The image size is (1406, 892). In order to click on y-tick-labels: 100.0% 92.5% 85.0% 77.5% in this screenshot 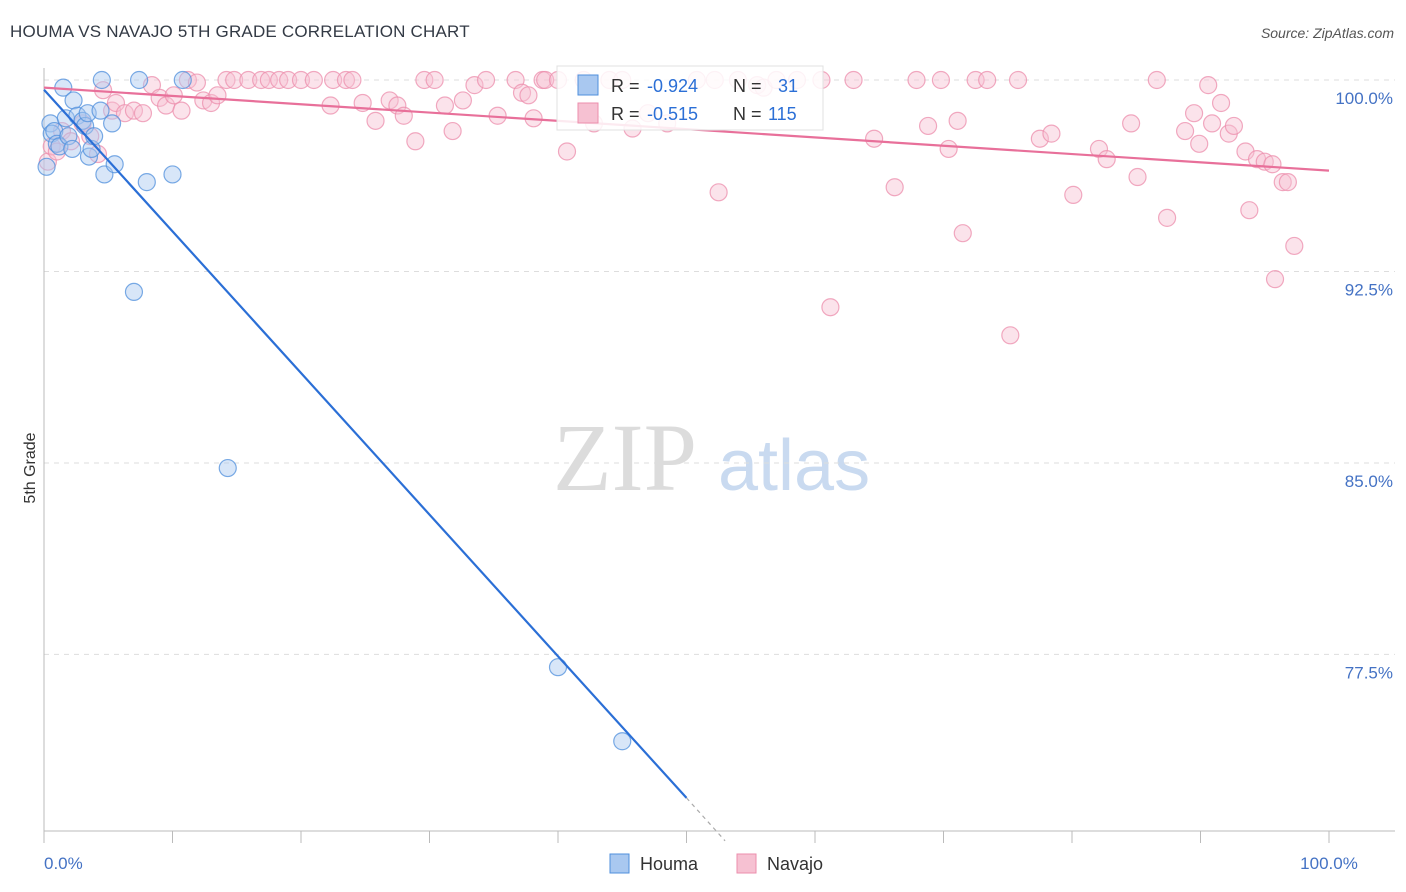, I will do `click(1364, 385)`.